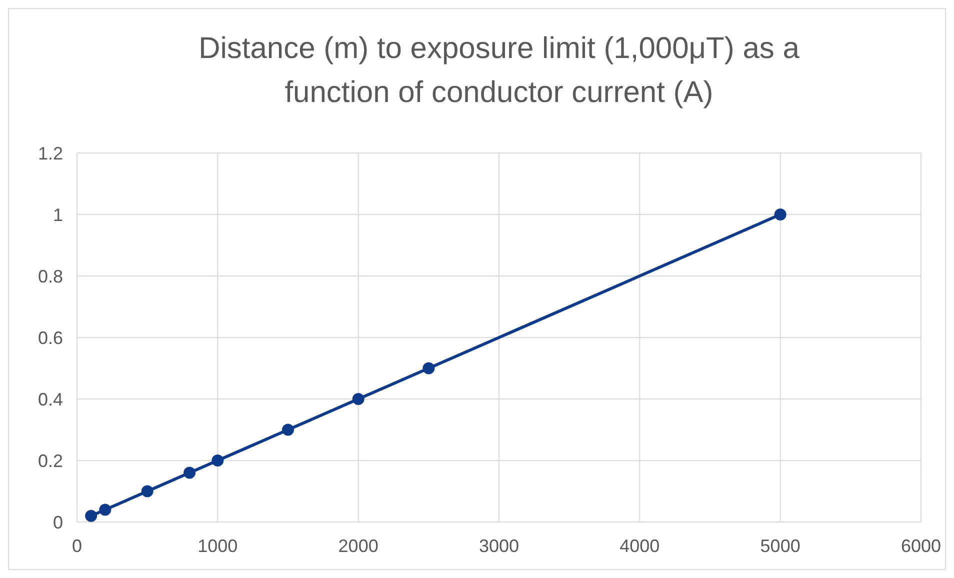 The height and width of the screenshot is (578, 954). I want to click on x-tick-label: 6000, so click(921, 546).